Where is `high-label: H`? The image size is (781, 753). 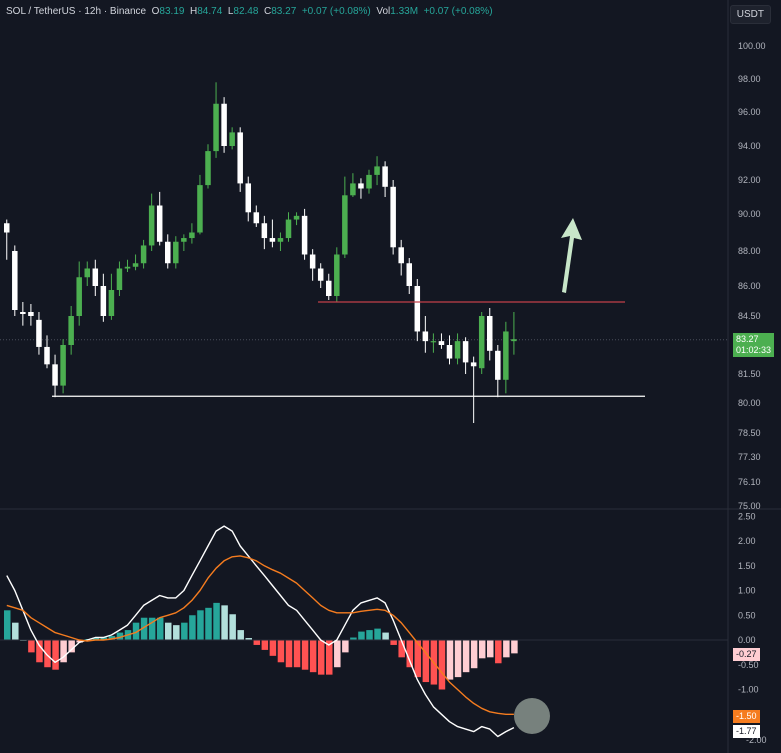
high-label: H is located at coordinates (194, 11).